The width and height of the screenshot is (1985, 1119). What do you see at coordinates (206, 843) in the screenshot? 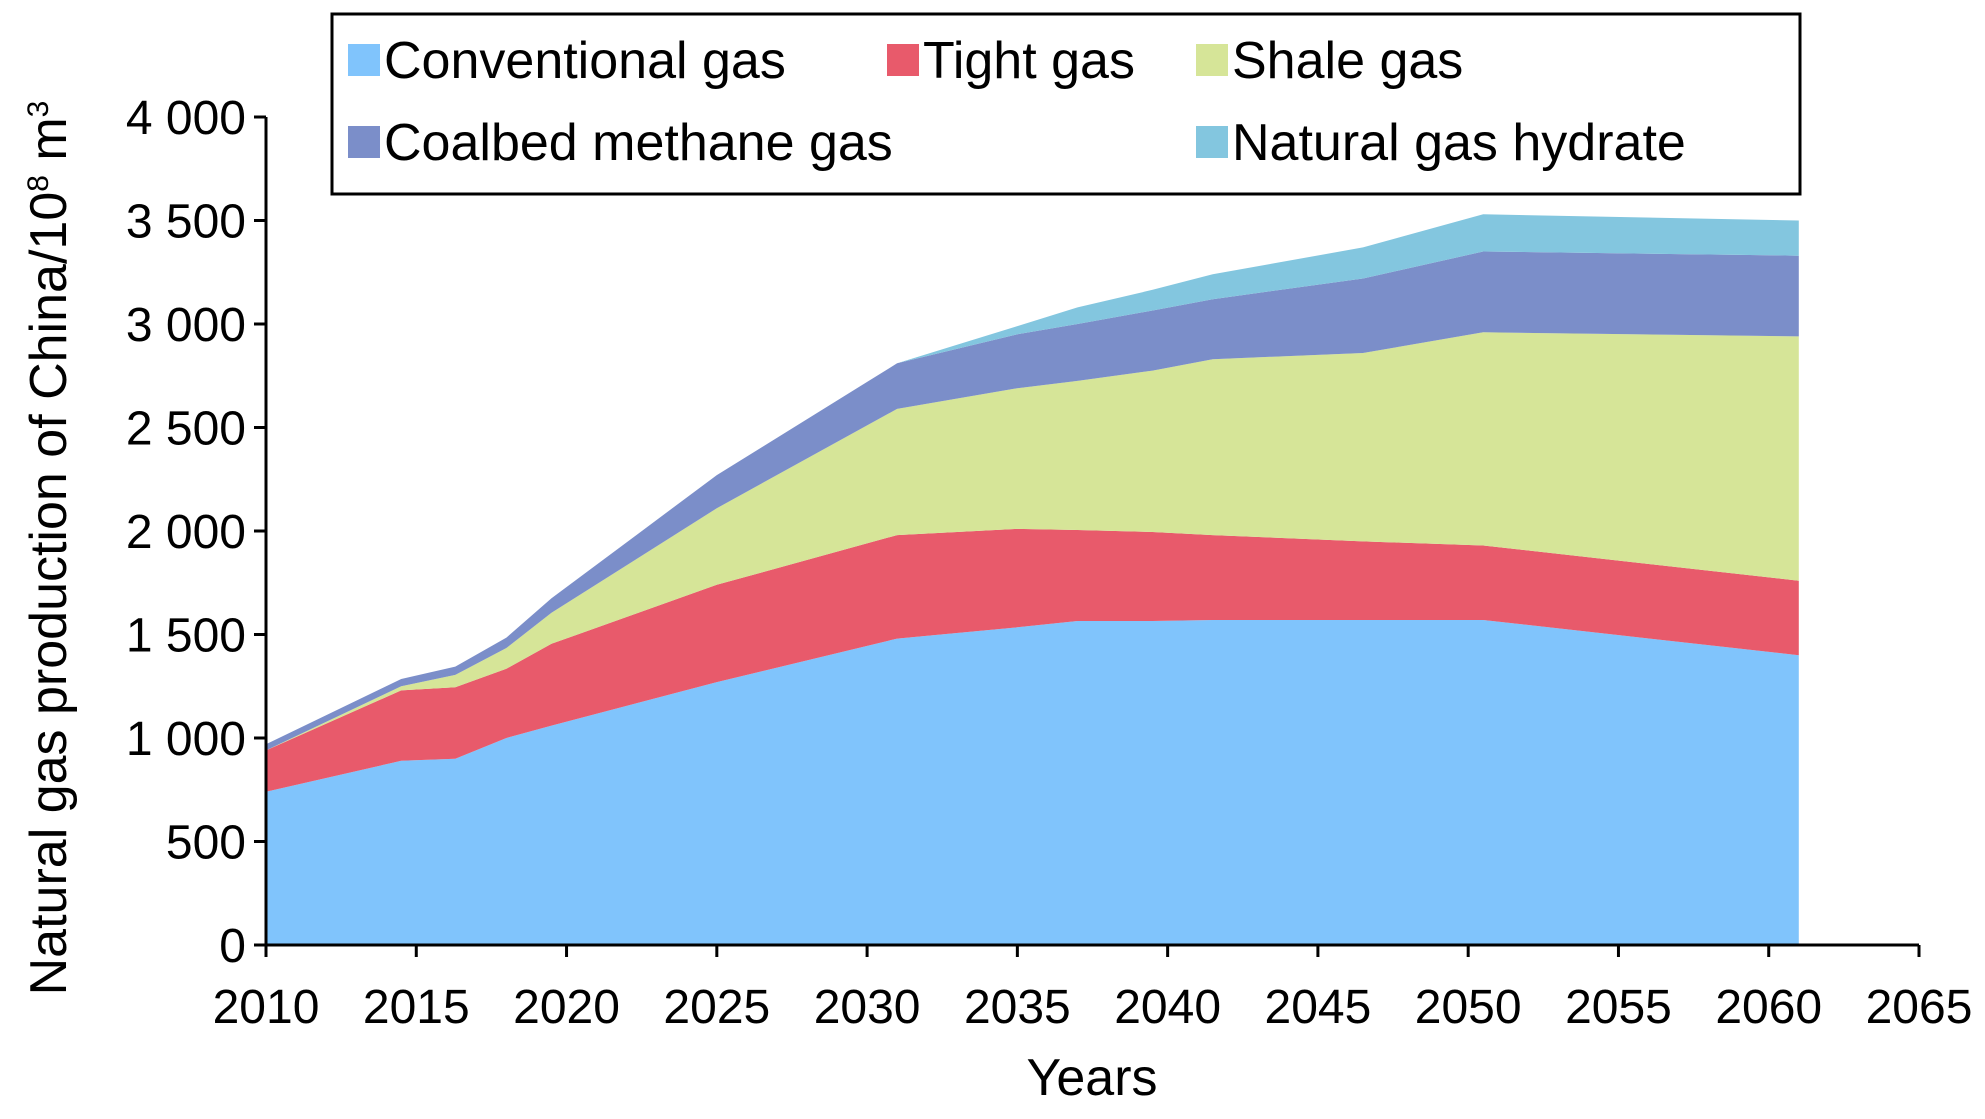
I see `y-tick-label: 500` at bounding box center [206, 843].